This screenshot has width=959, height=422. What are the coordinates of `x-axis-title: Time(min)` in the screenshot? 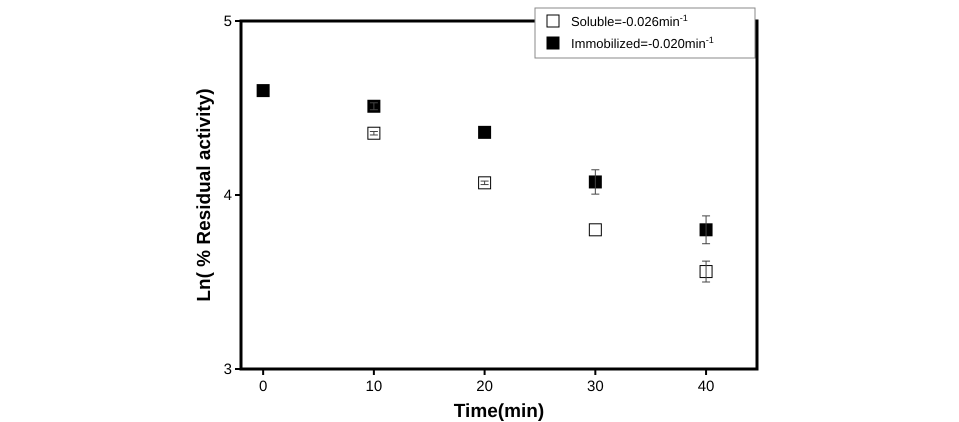 It's located at (499, 411).